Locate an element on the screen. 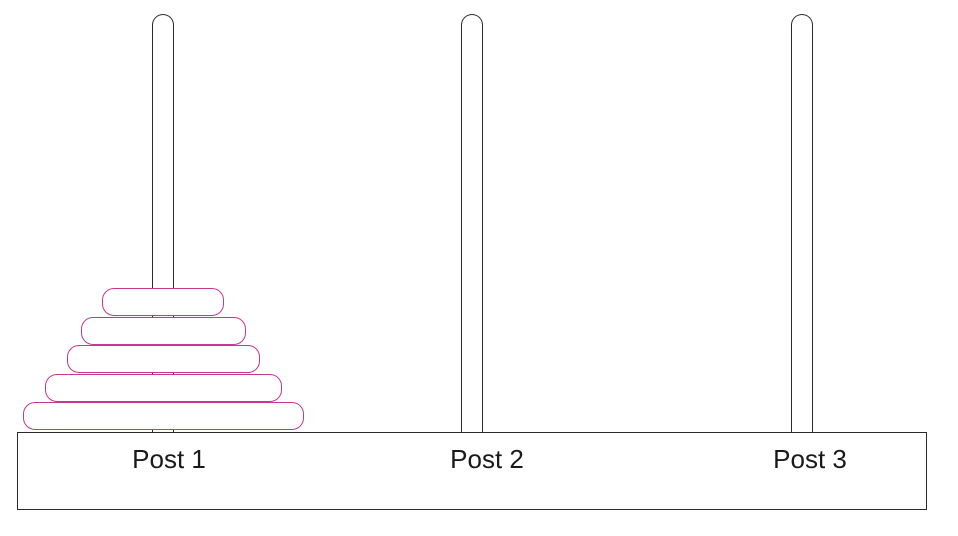 This screenshot has height=536, width=958. base-platform is located at coordinates (472, 471).